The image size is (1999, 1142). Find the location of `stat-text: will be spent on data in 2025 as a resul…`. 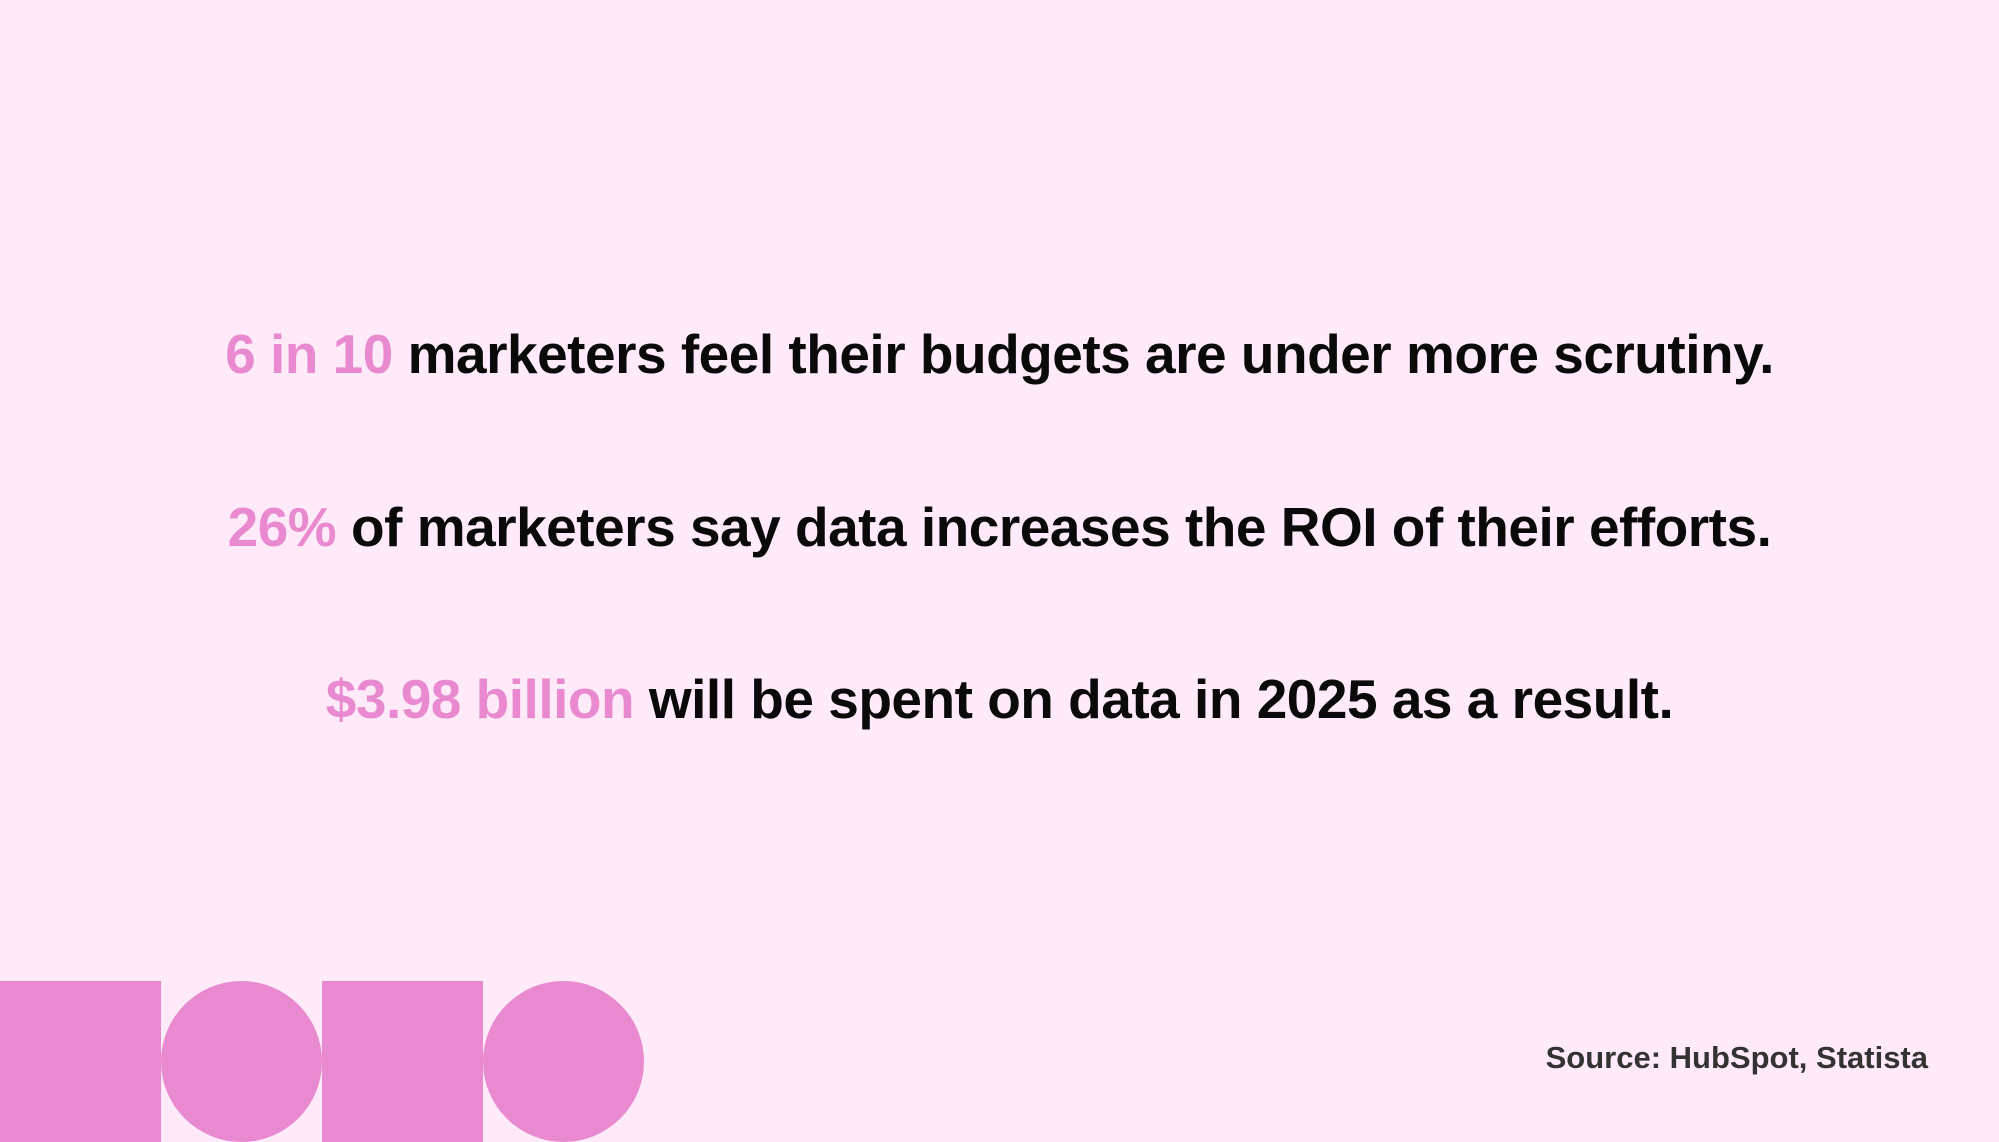

stat-text: will be spent on data in 2025 as a resul… is located at coordinates (1154, 699).